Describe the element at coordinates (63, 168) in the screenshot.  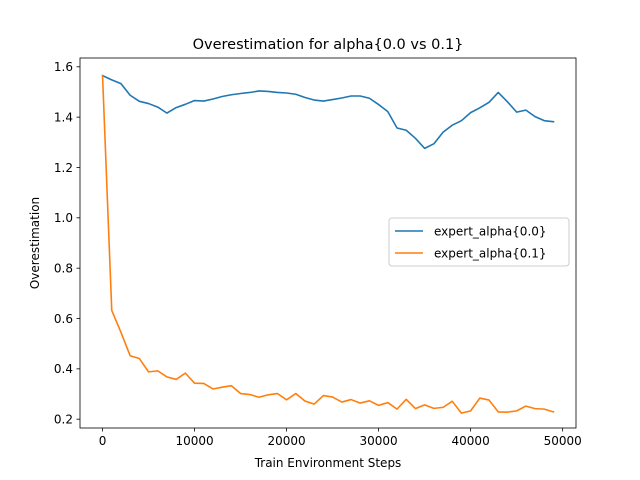
I see `y-tick-label: 1.2` at that location.